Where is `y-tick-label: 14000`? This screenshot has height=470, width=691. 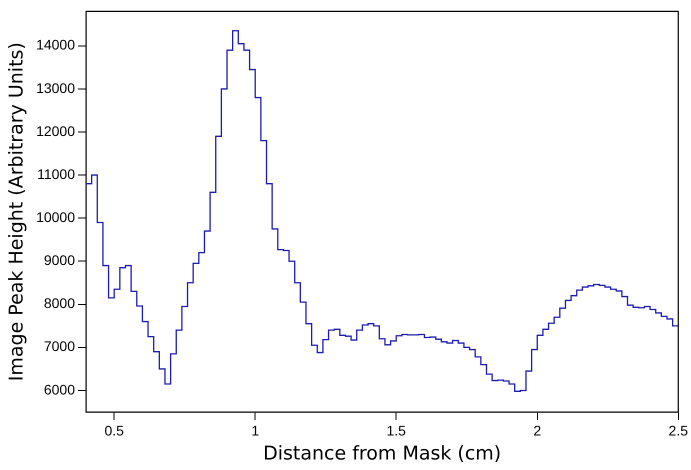 y-tick-label: 14000 is located at coordinates (56, 44).